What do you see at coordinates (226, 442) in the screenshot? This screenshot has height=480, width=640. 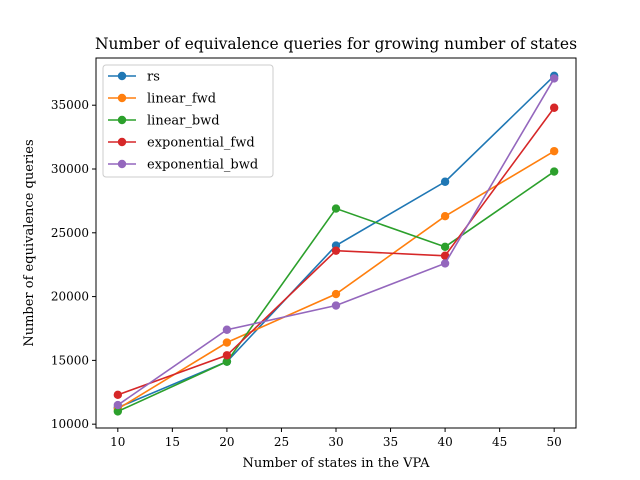 I see `x-tick-label: 20` at bounding box center [226, 442].